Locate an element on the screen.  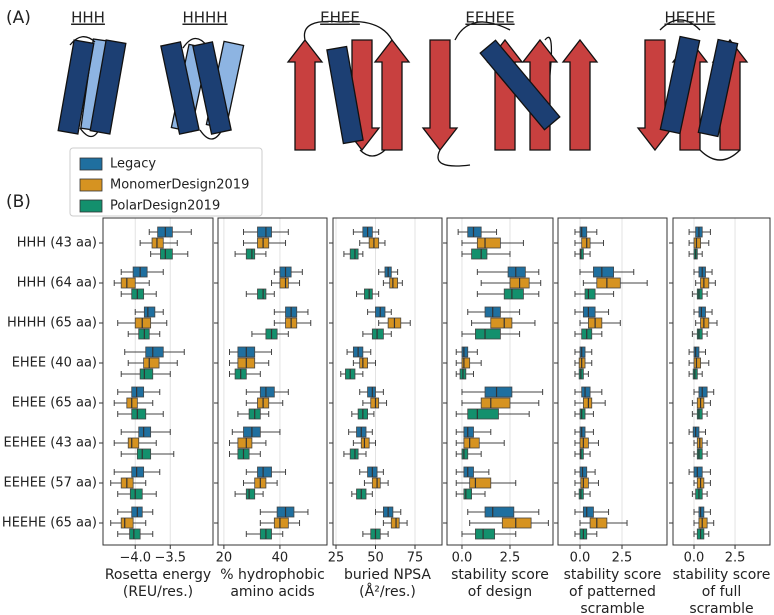
legend-label: PolarDesign2019 is located at coordinates (165, 206).